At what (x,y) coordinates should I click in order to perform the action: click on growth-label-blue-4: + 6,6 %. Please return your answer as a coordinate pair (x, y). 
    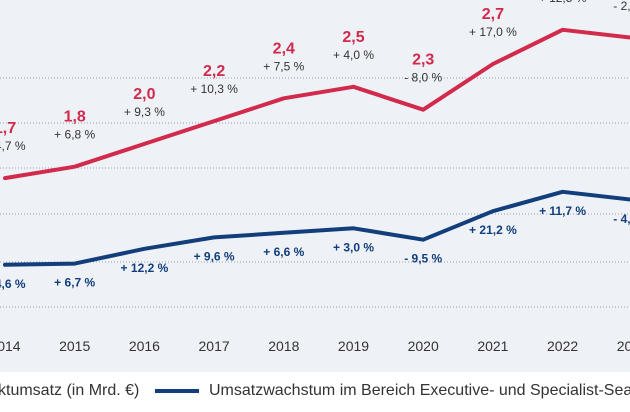
    Looking at the image, I should click on (283, 252).